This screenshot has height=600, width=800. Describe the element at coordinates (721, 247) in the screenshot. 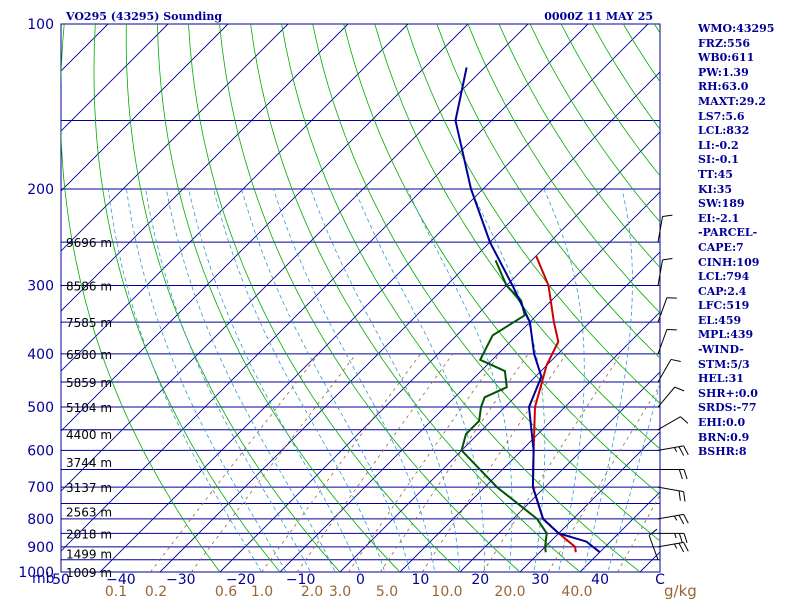

I see `index-line: CAPE:7` at that location.